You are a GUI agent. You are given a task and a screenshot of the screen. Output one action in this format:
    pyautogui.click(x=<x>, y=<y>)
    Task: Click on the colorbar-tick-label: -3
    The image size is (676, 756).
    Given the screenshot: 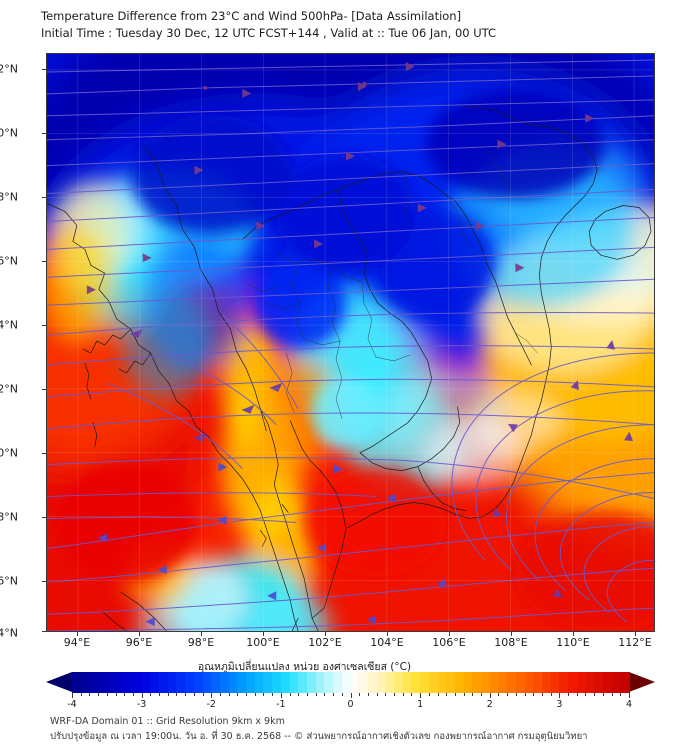 What is the action you would take?
    pyautogui.click(x=141, y=704)
    